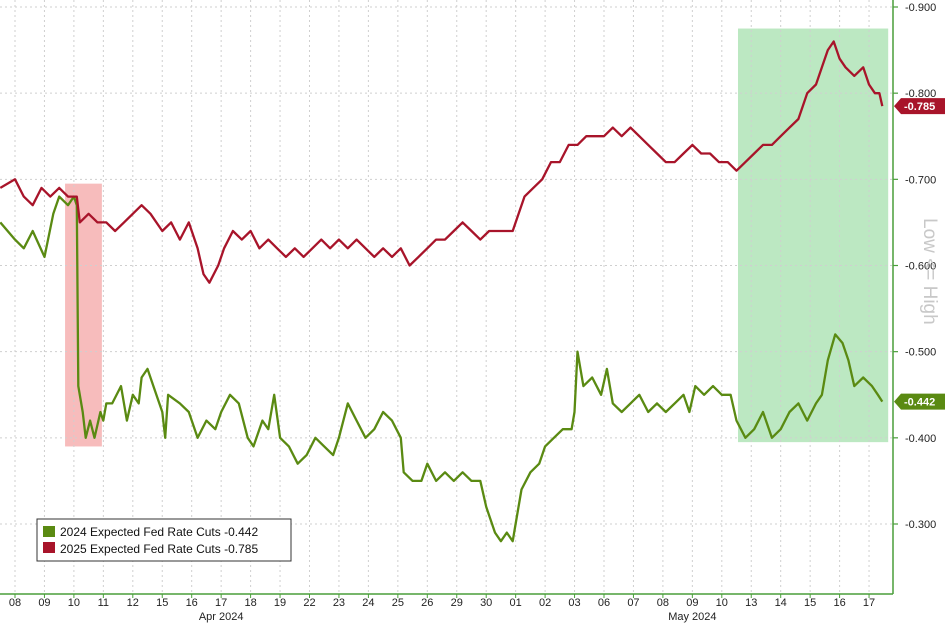 This screenshot has height=623, width=945. I want to click on x-tick-label: 03, so click(574, 603).